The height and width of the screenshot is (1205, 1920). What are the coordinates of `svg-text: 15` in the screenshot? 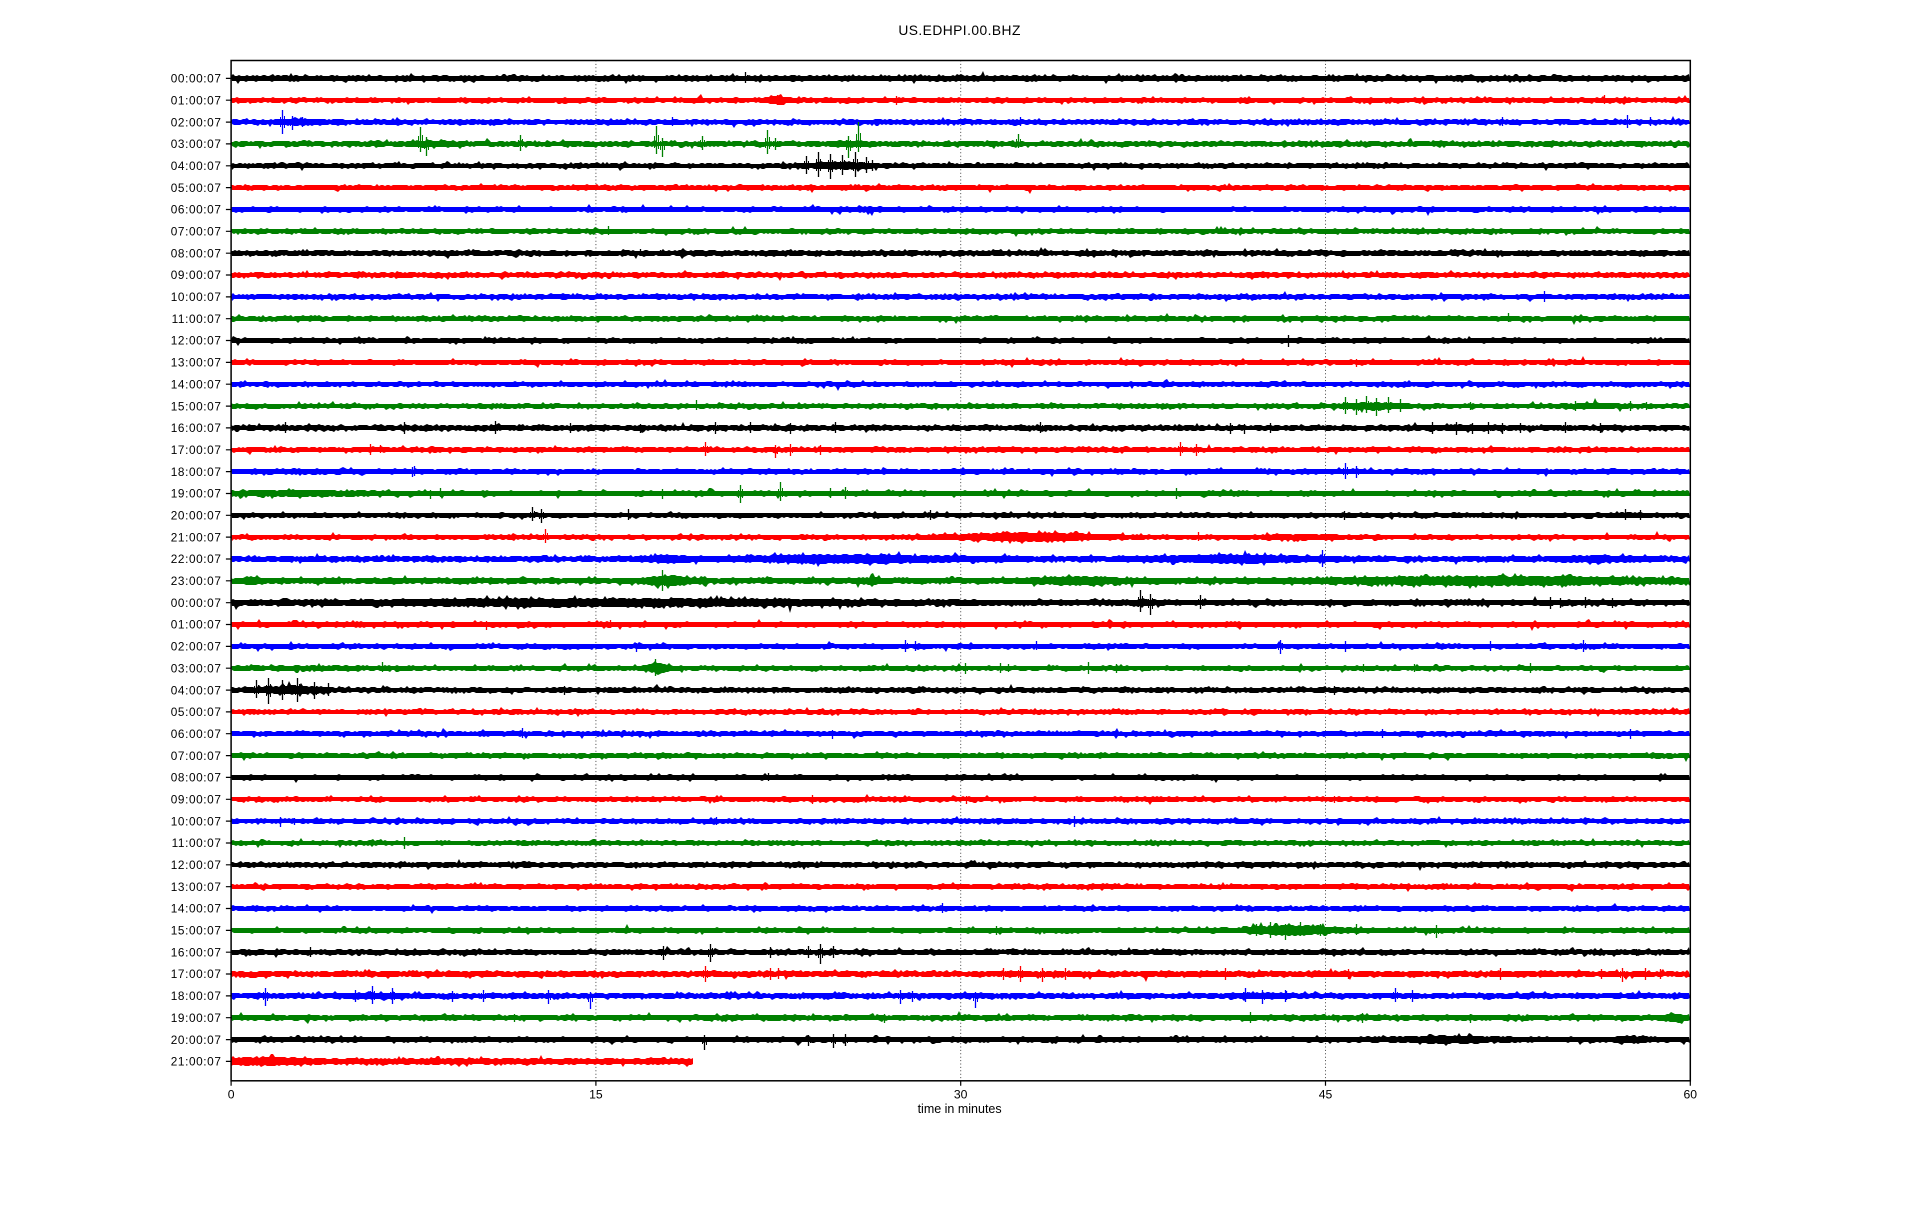 It's located at (596, 1095).